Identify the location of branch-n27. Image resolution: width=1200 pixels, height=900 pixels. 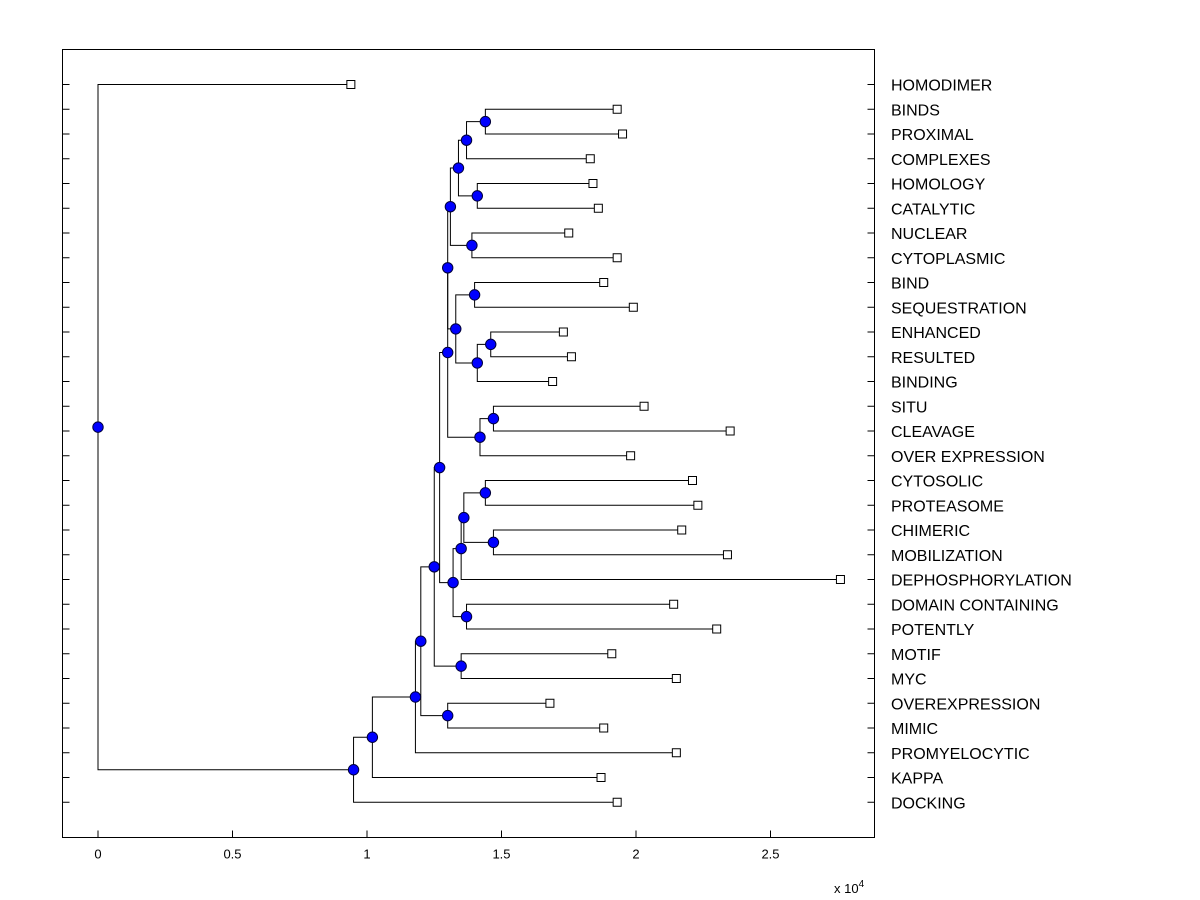
(486, 737).